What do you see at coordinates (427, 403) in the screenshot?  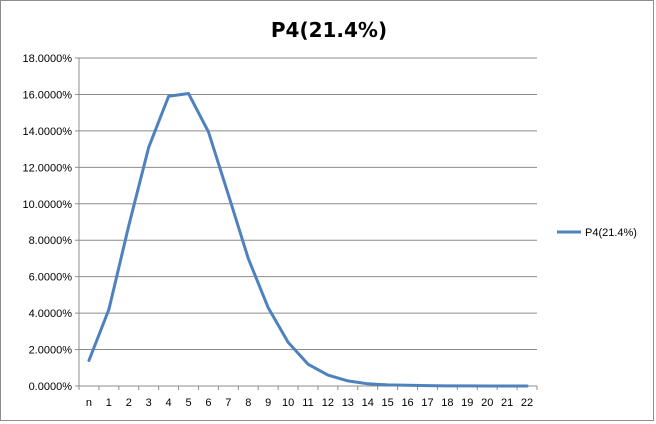 I see `x-tick-label: 17` at bounding box center [427, 403].